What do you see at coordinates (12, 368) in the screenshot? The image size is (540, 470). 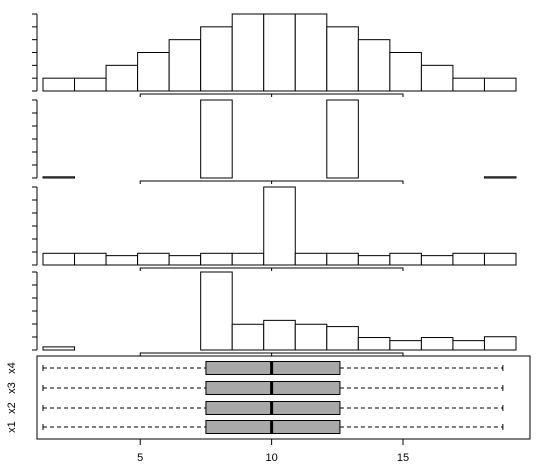 I see `boxplot-label: x4` at bounding box center [12, 368].